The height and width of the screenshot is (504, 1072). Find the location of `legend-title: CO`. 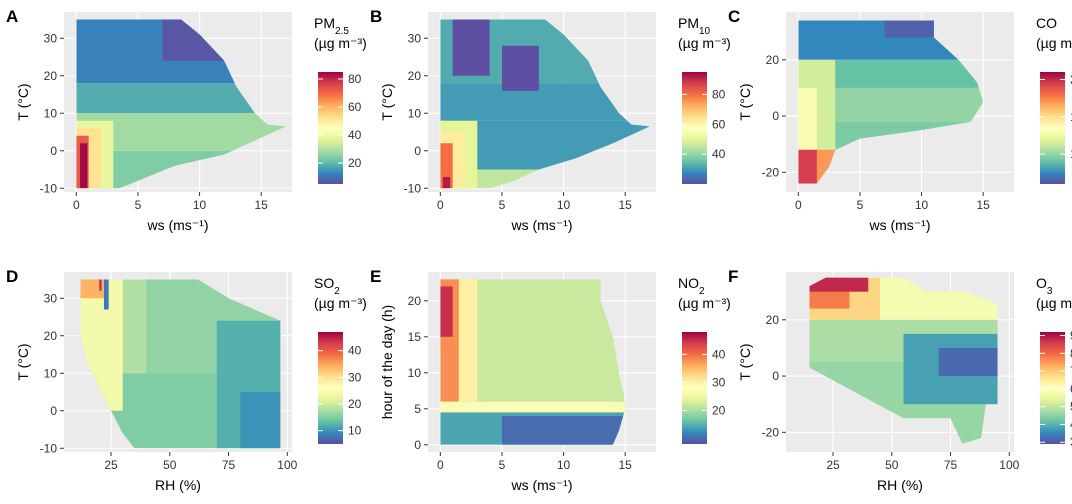

legend-title: CO is located at coordinates (1046, 23).